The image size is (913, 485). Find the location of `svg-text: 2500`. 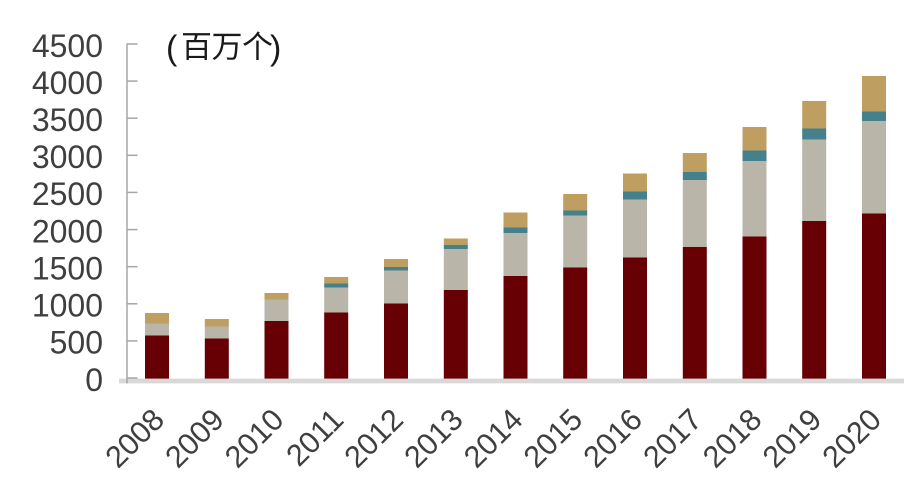

svg-text: 2500 is located at coordinates (67, 194).